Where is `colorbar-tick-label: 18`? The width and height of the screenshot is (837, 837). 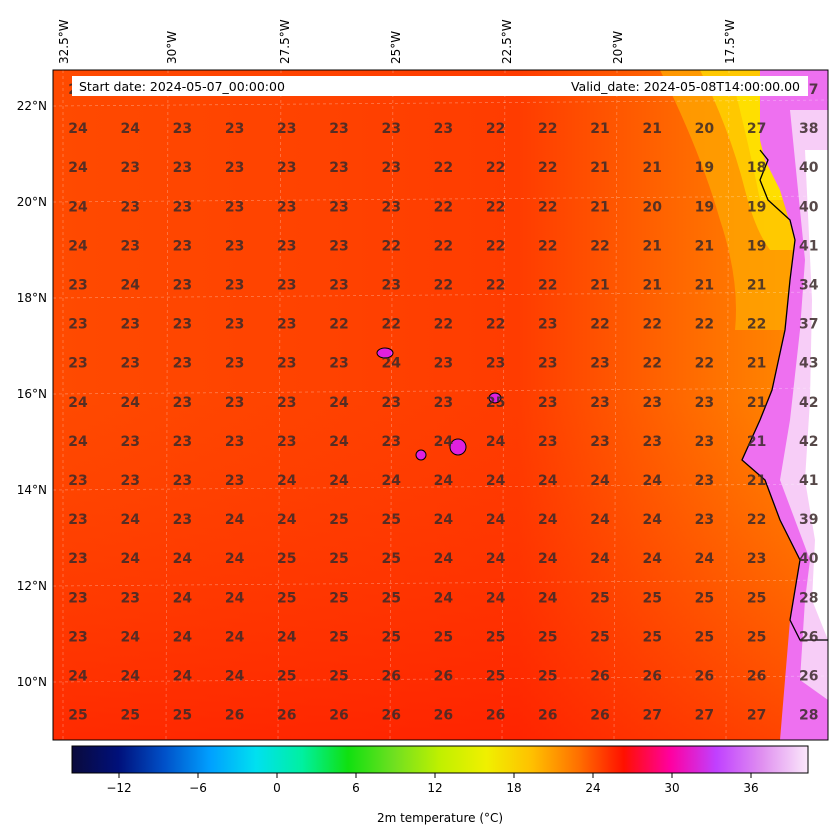
colorbar-tick-label: 18 is located at coordinates (513, 788).